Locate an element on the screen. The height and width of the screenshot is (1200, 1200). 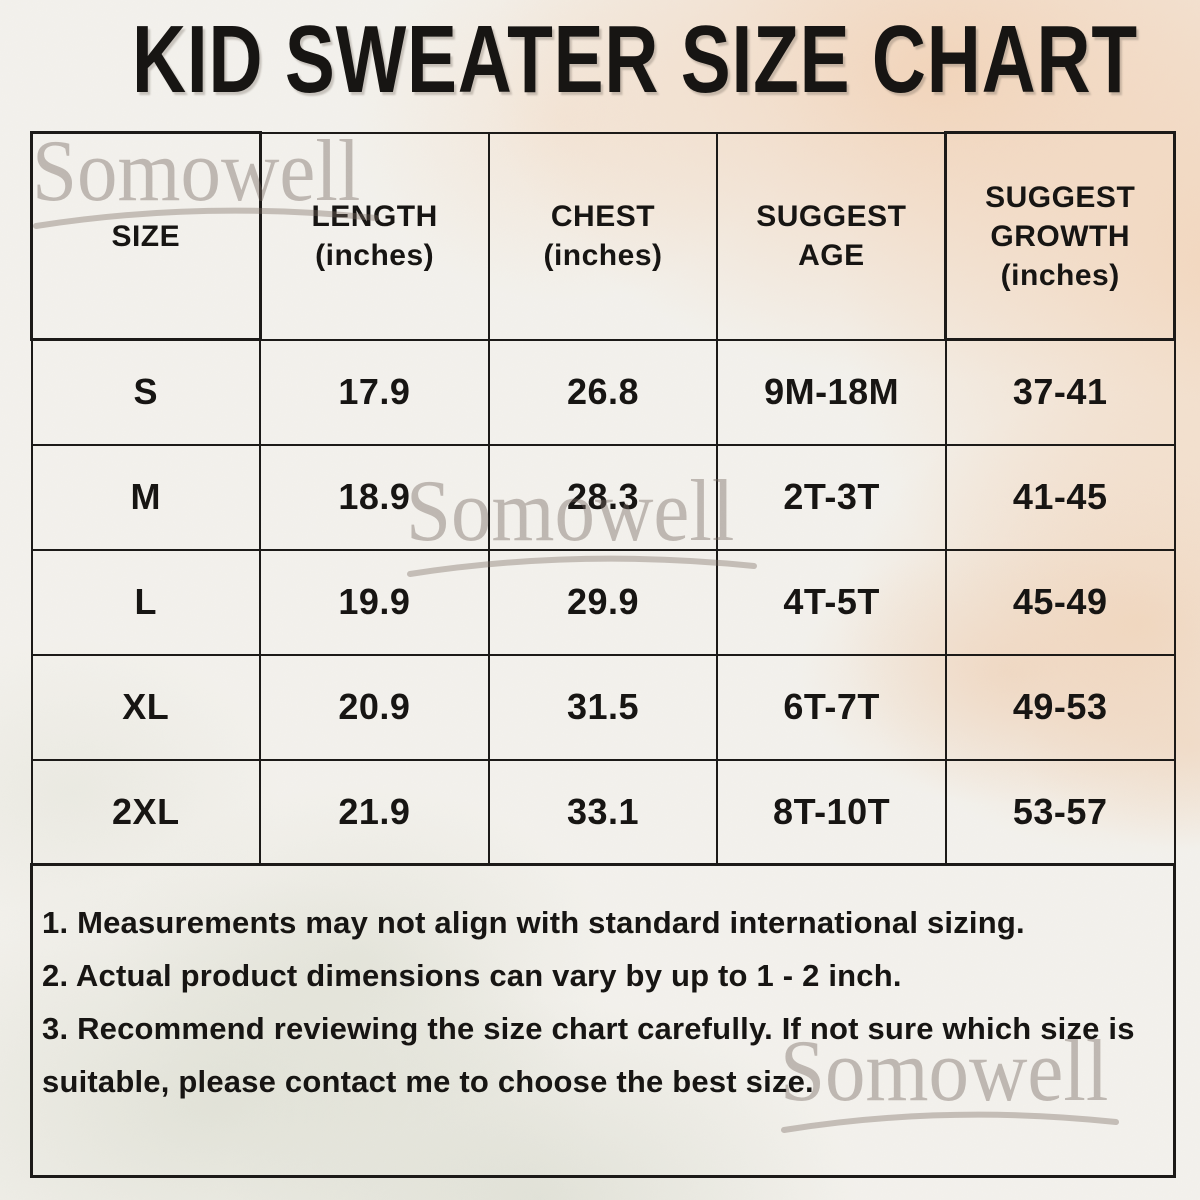
age-cell: 4T-5T is located at coordinates (831, 602).